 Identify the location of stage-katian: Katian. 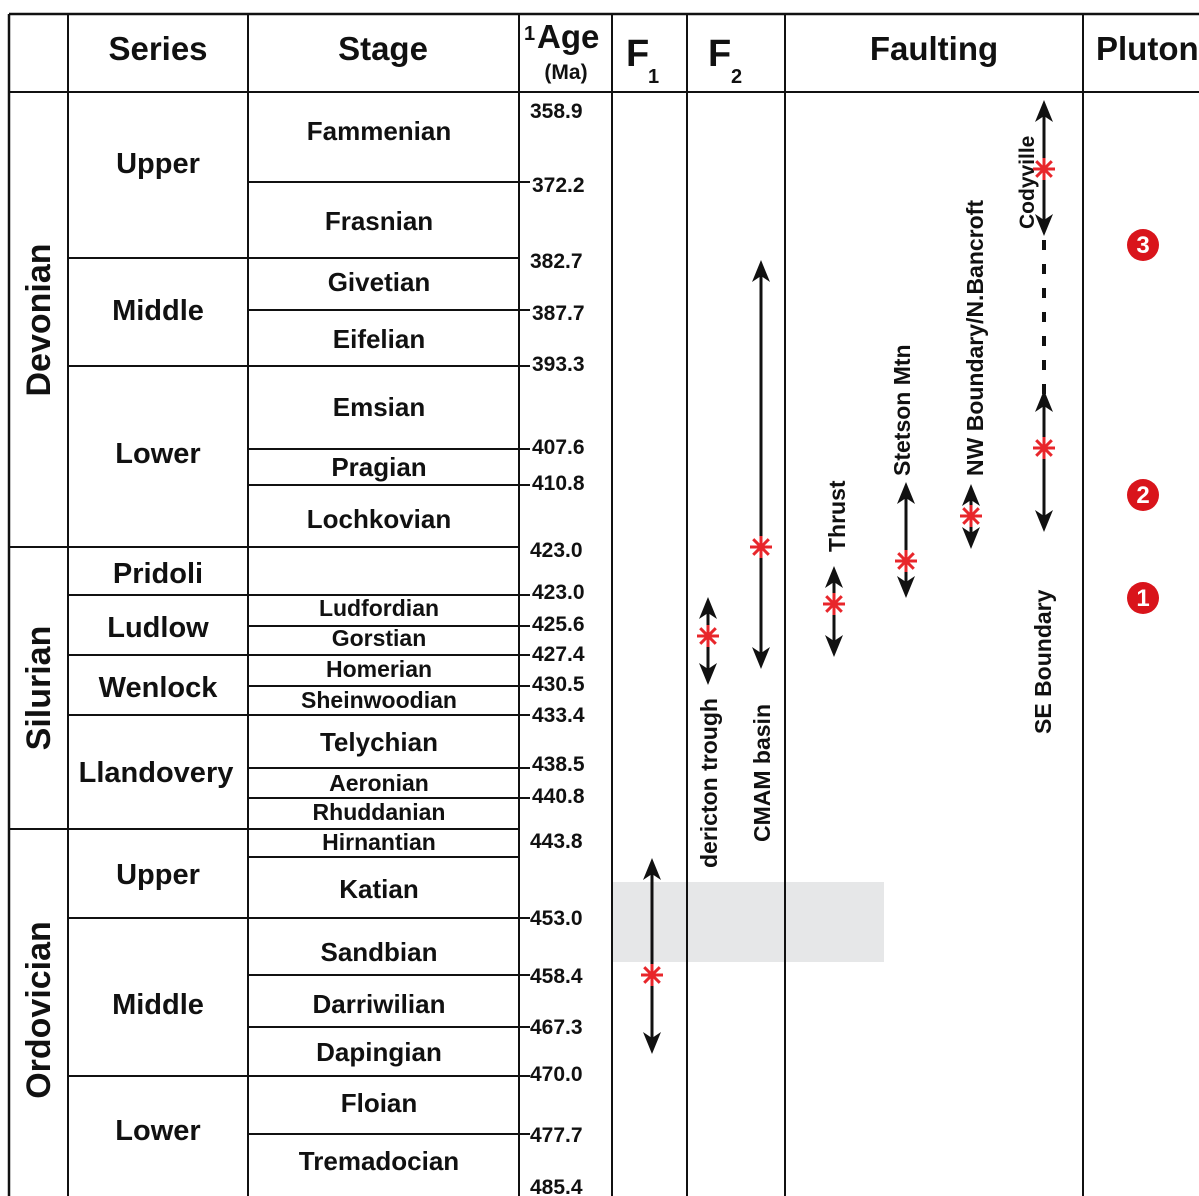
(378, 889).